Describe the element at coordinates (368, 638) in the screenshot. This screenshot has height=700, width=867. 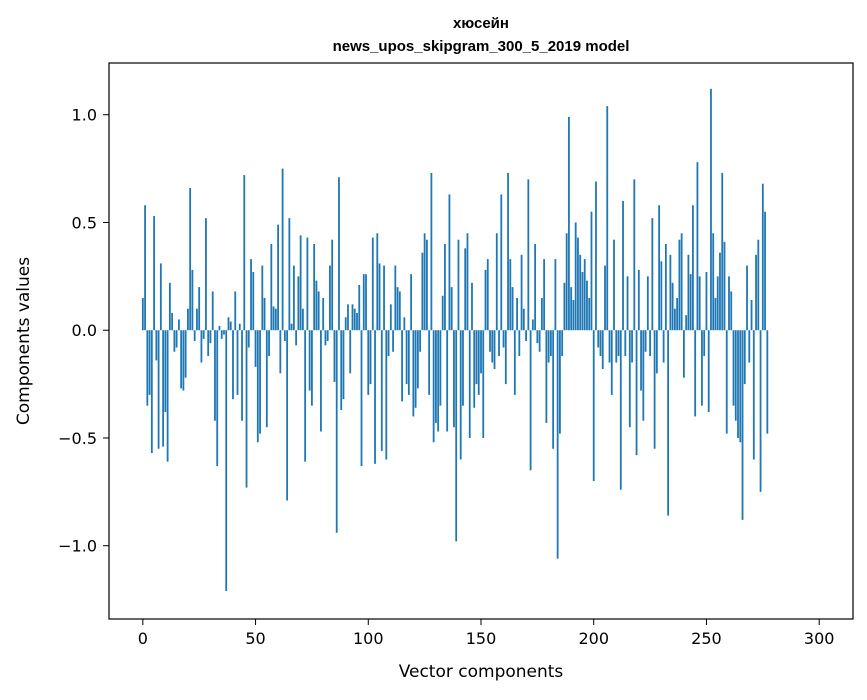
I see `x-tick-label: 100` at that location.